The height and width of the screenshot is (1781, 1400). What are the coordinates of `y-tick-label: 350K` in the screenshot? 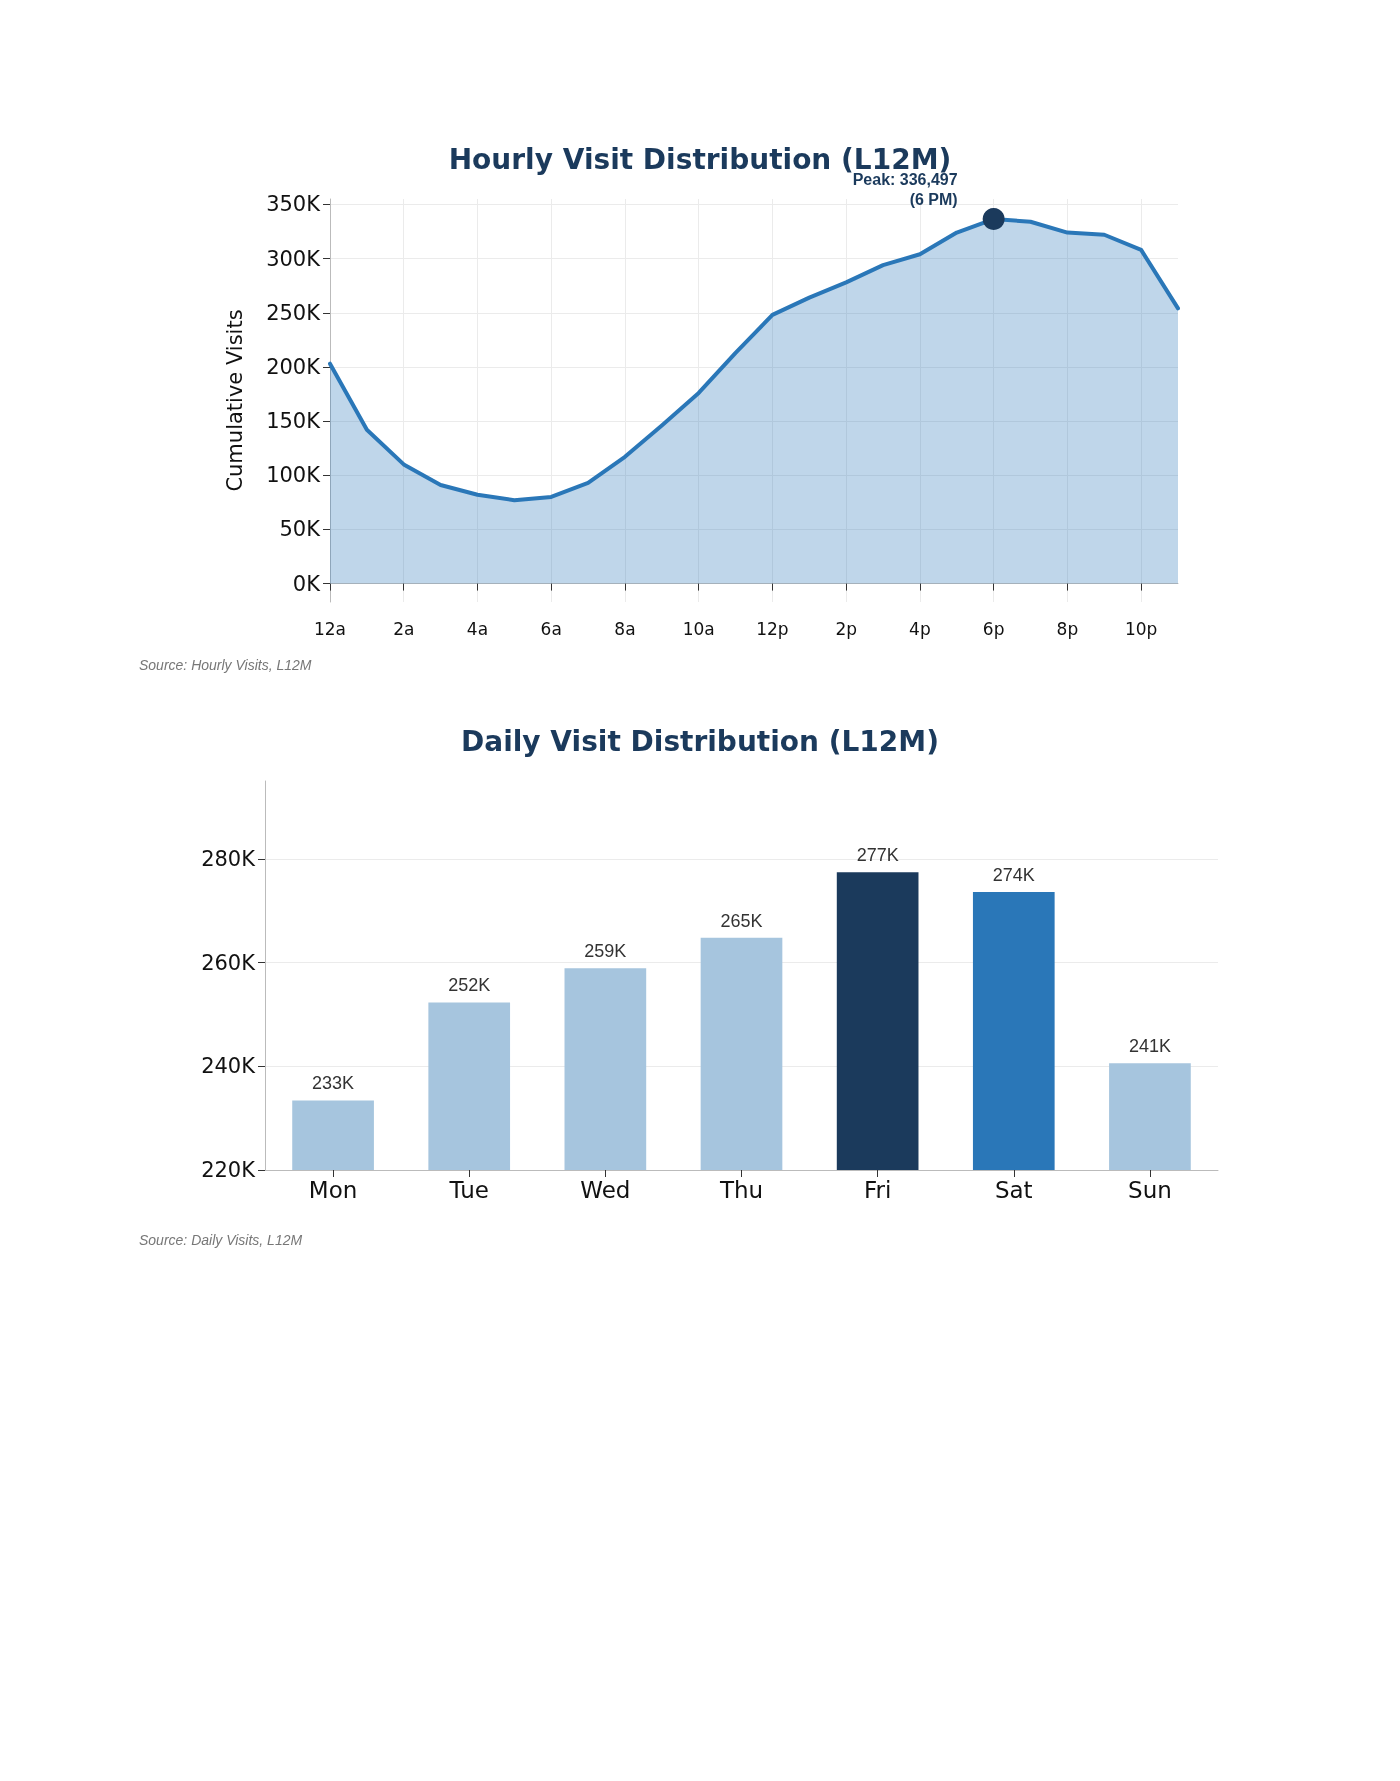 It's located at (294, 204).